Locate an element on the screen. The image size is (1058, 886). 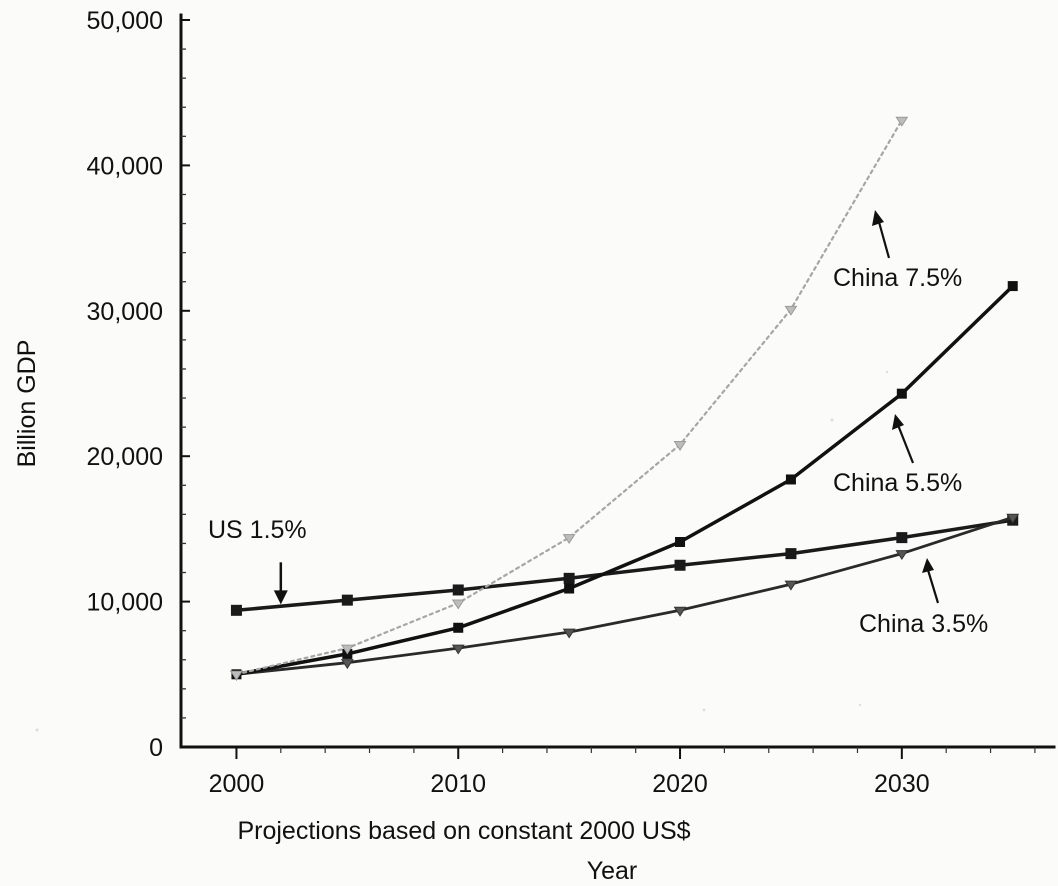
annotation-china-5-5: China 5.5% is located at coordinates (897, 455).